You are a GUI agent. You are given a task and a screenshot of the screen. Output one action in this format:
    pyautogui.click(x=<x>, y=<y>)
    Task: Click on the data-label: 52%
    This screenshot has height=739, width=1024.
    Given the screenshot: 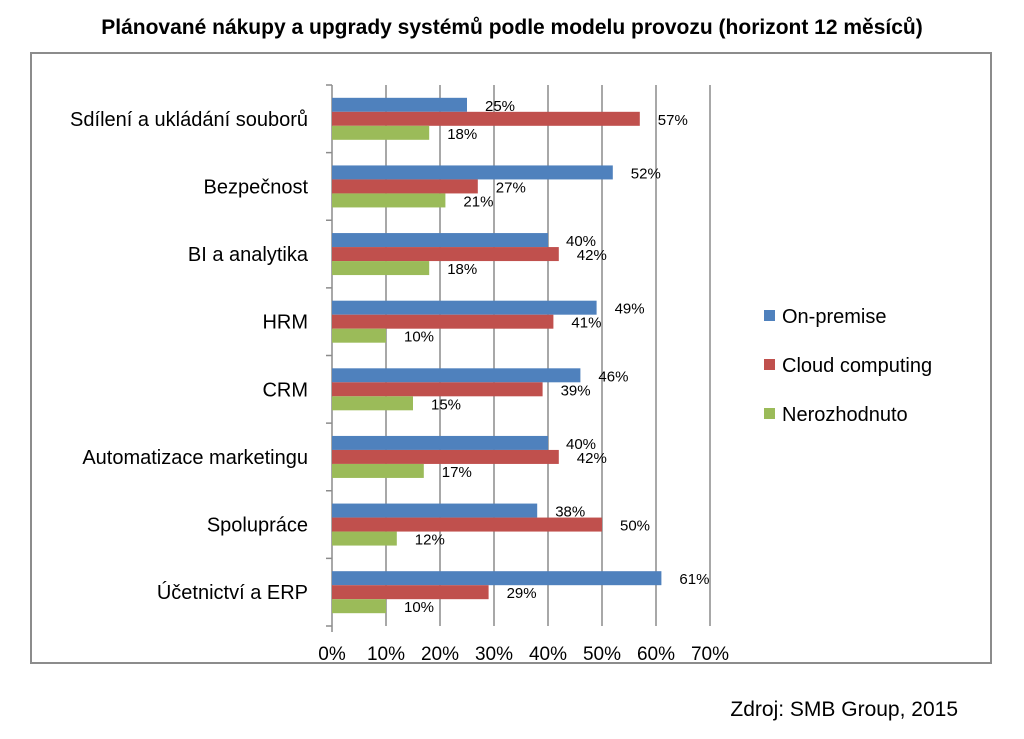 What is the action you would take?
    pyautogui.click(x=646, y=173)
    